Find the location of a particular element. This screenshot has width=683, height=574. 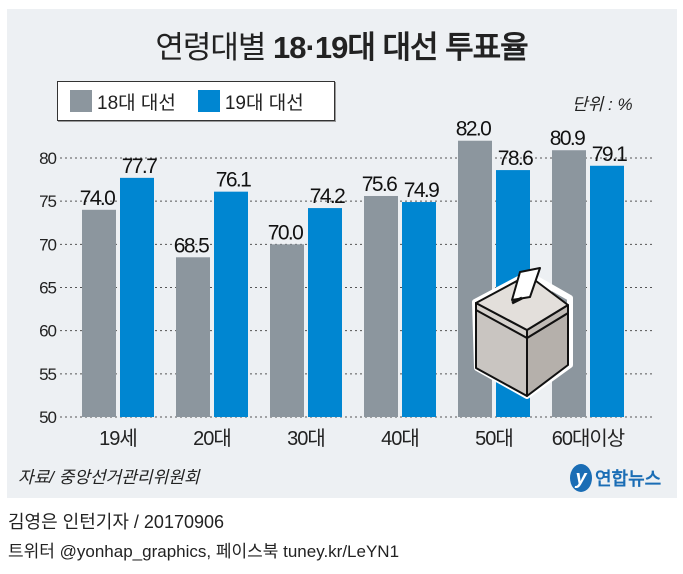

x-tick-label: 50대 is located at coordinates (494, 438).